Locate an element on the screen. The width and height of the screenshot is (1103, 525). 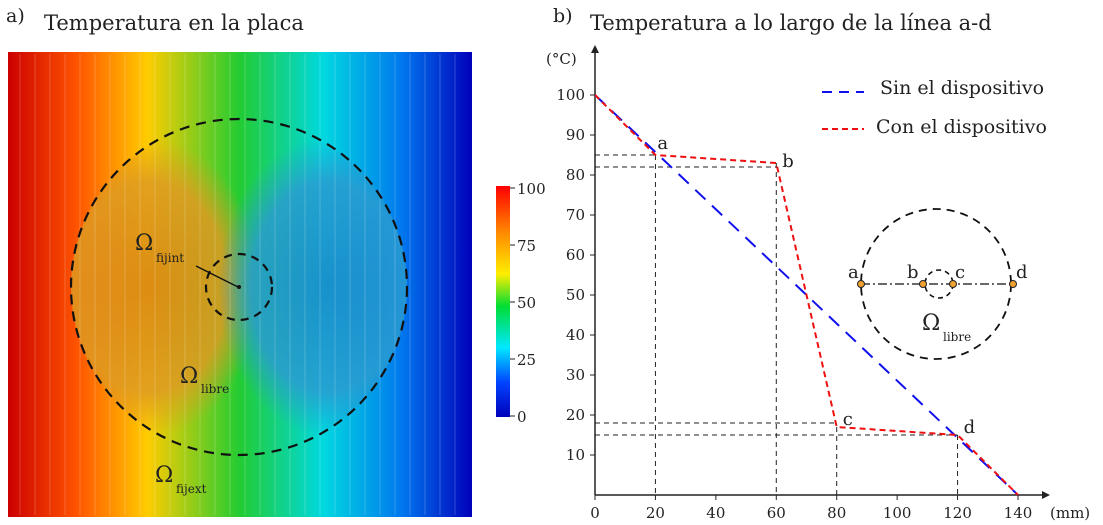
y-tick-label: 60 is located at coordinates (575, 255).